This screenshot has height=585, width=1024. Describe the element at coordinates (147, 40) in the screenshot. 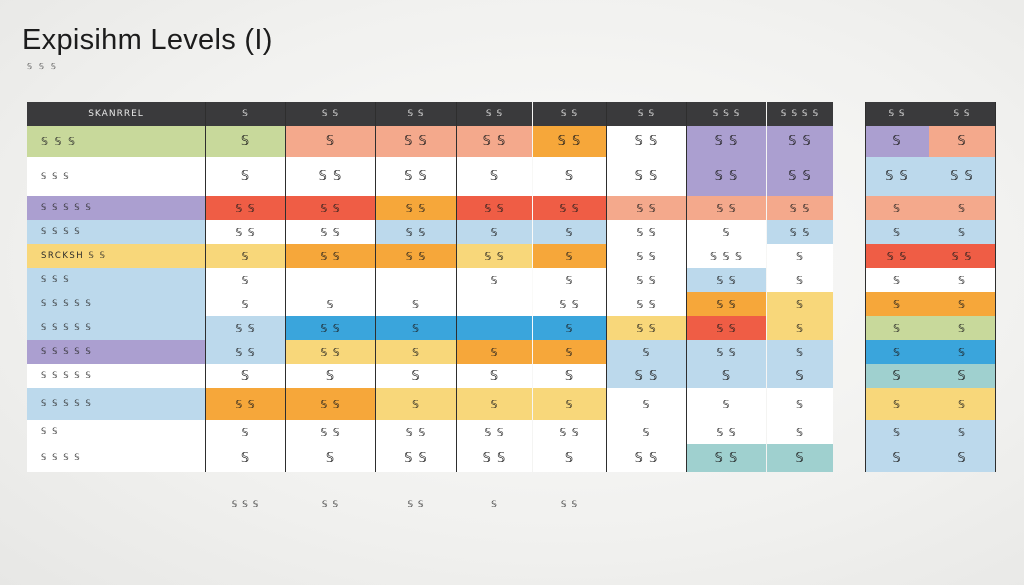

I see `page-title: Expisihm Levels (I)` at that location.